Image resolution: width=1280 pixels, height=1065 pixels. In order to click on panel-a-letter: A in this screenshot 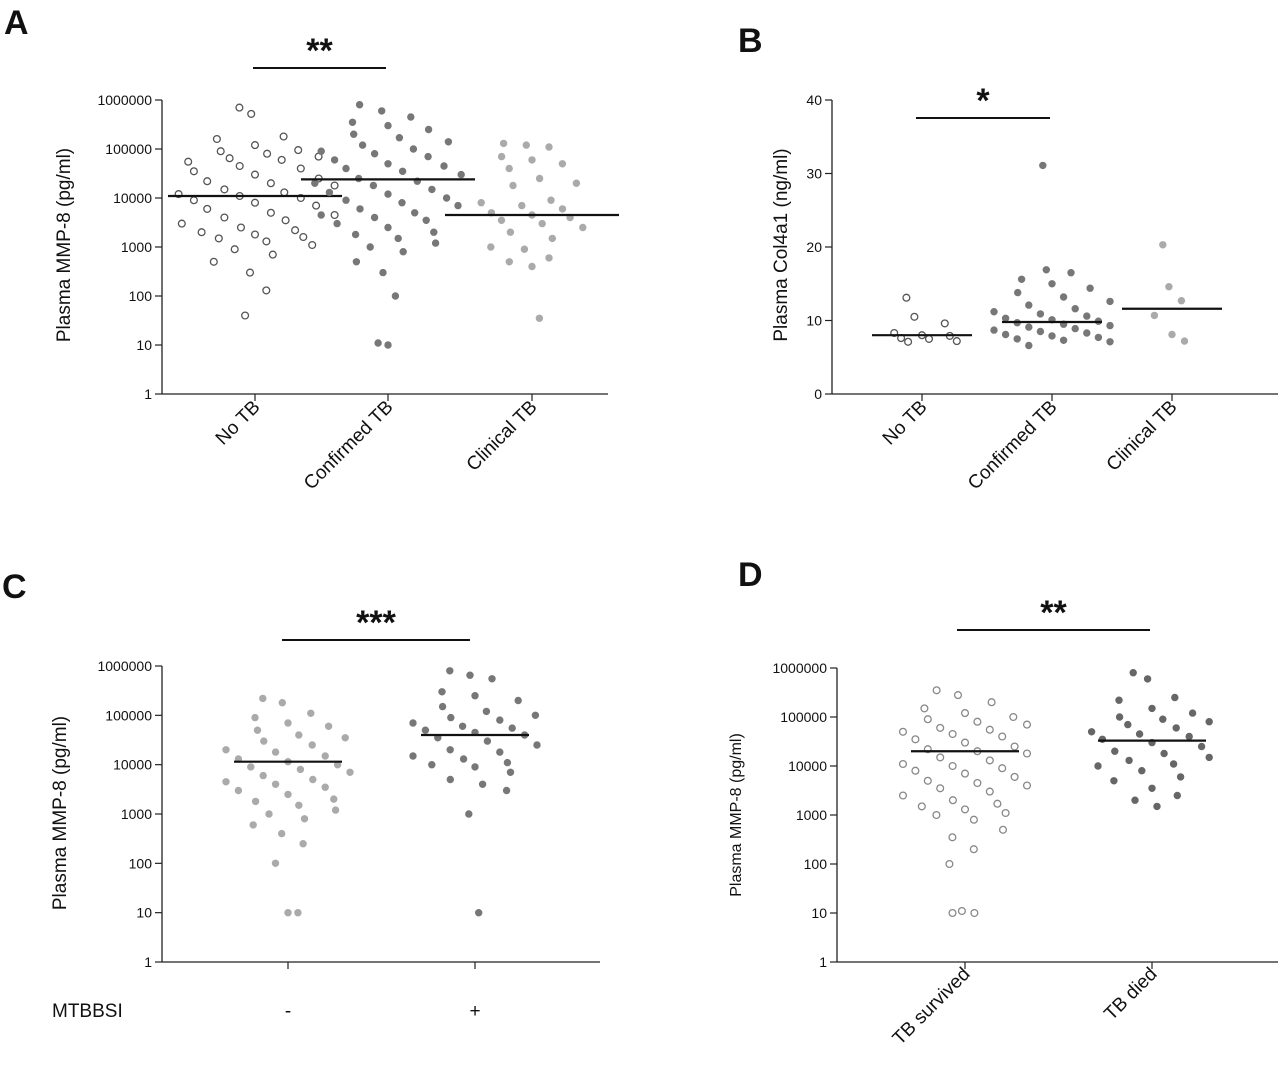, I will do `click(16, 23)`.